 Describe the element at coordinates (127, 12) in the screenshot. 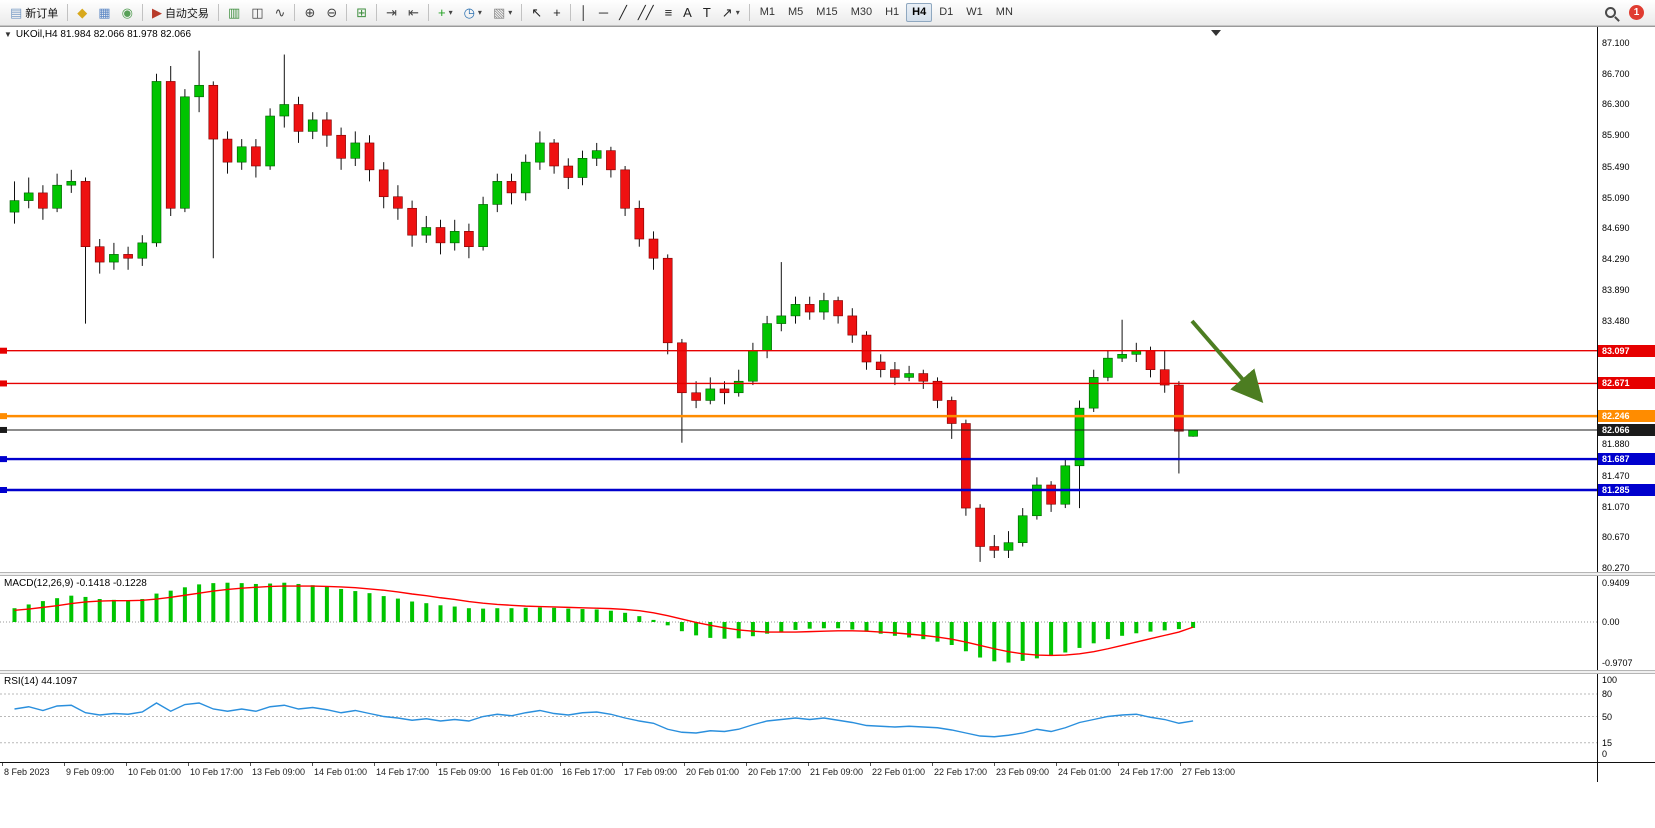

I see `navigator-icon: ◉` at that location.